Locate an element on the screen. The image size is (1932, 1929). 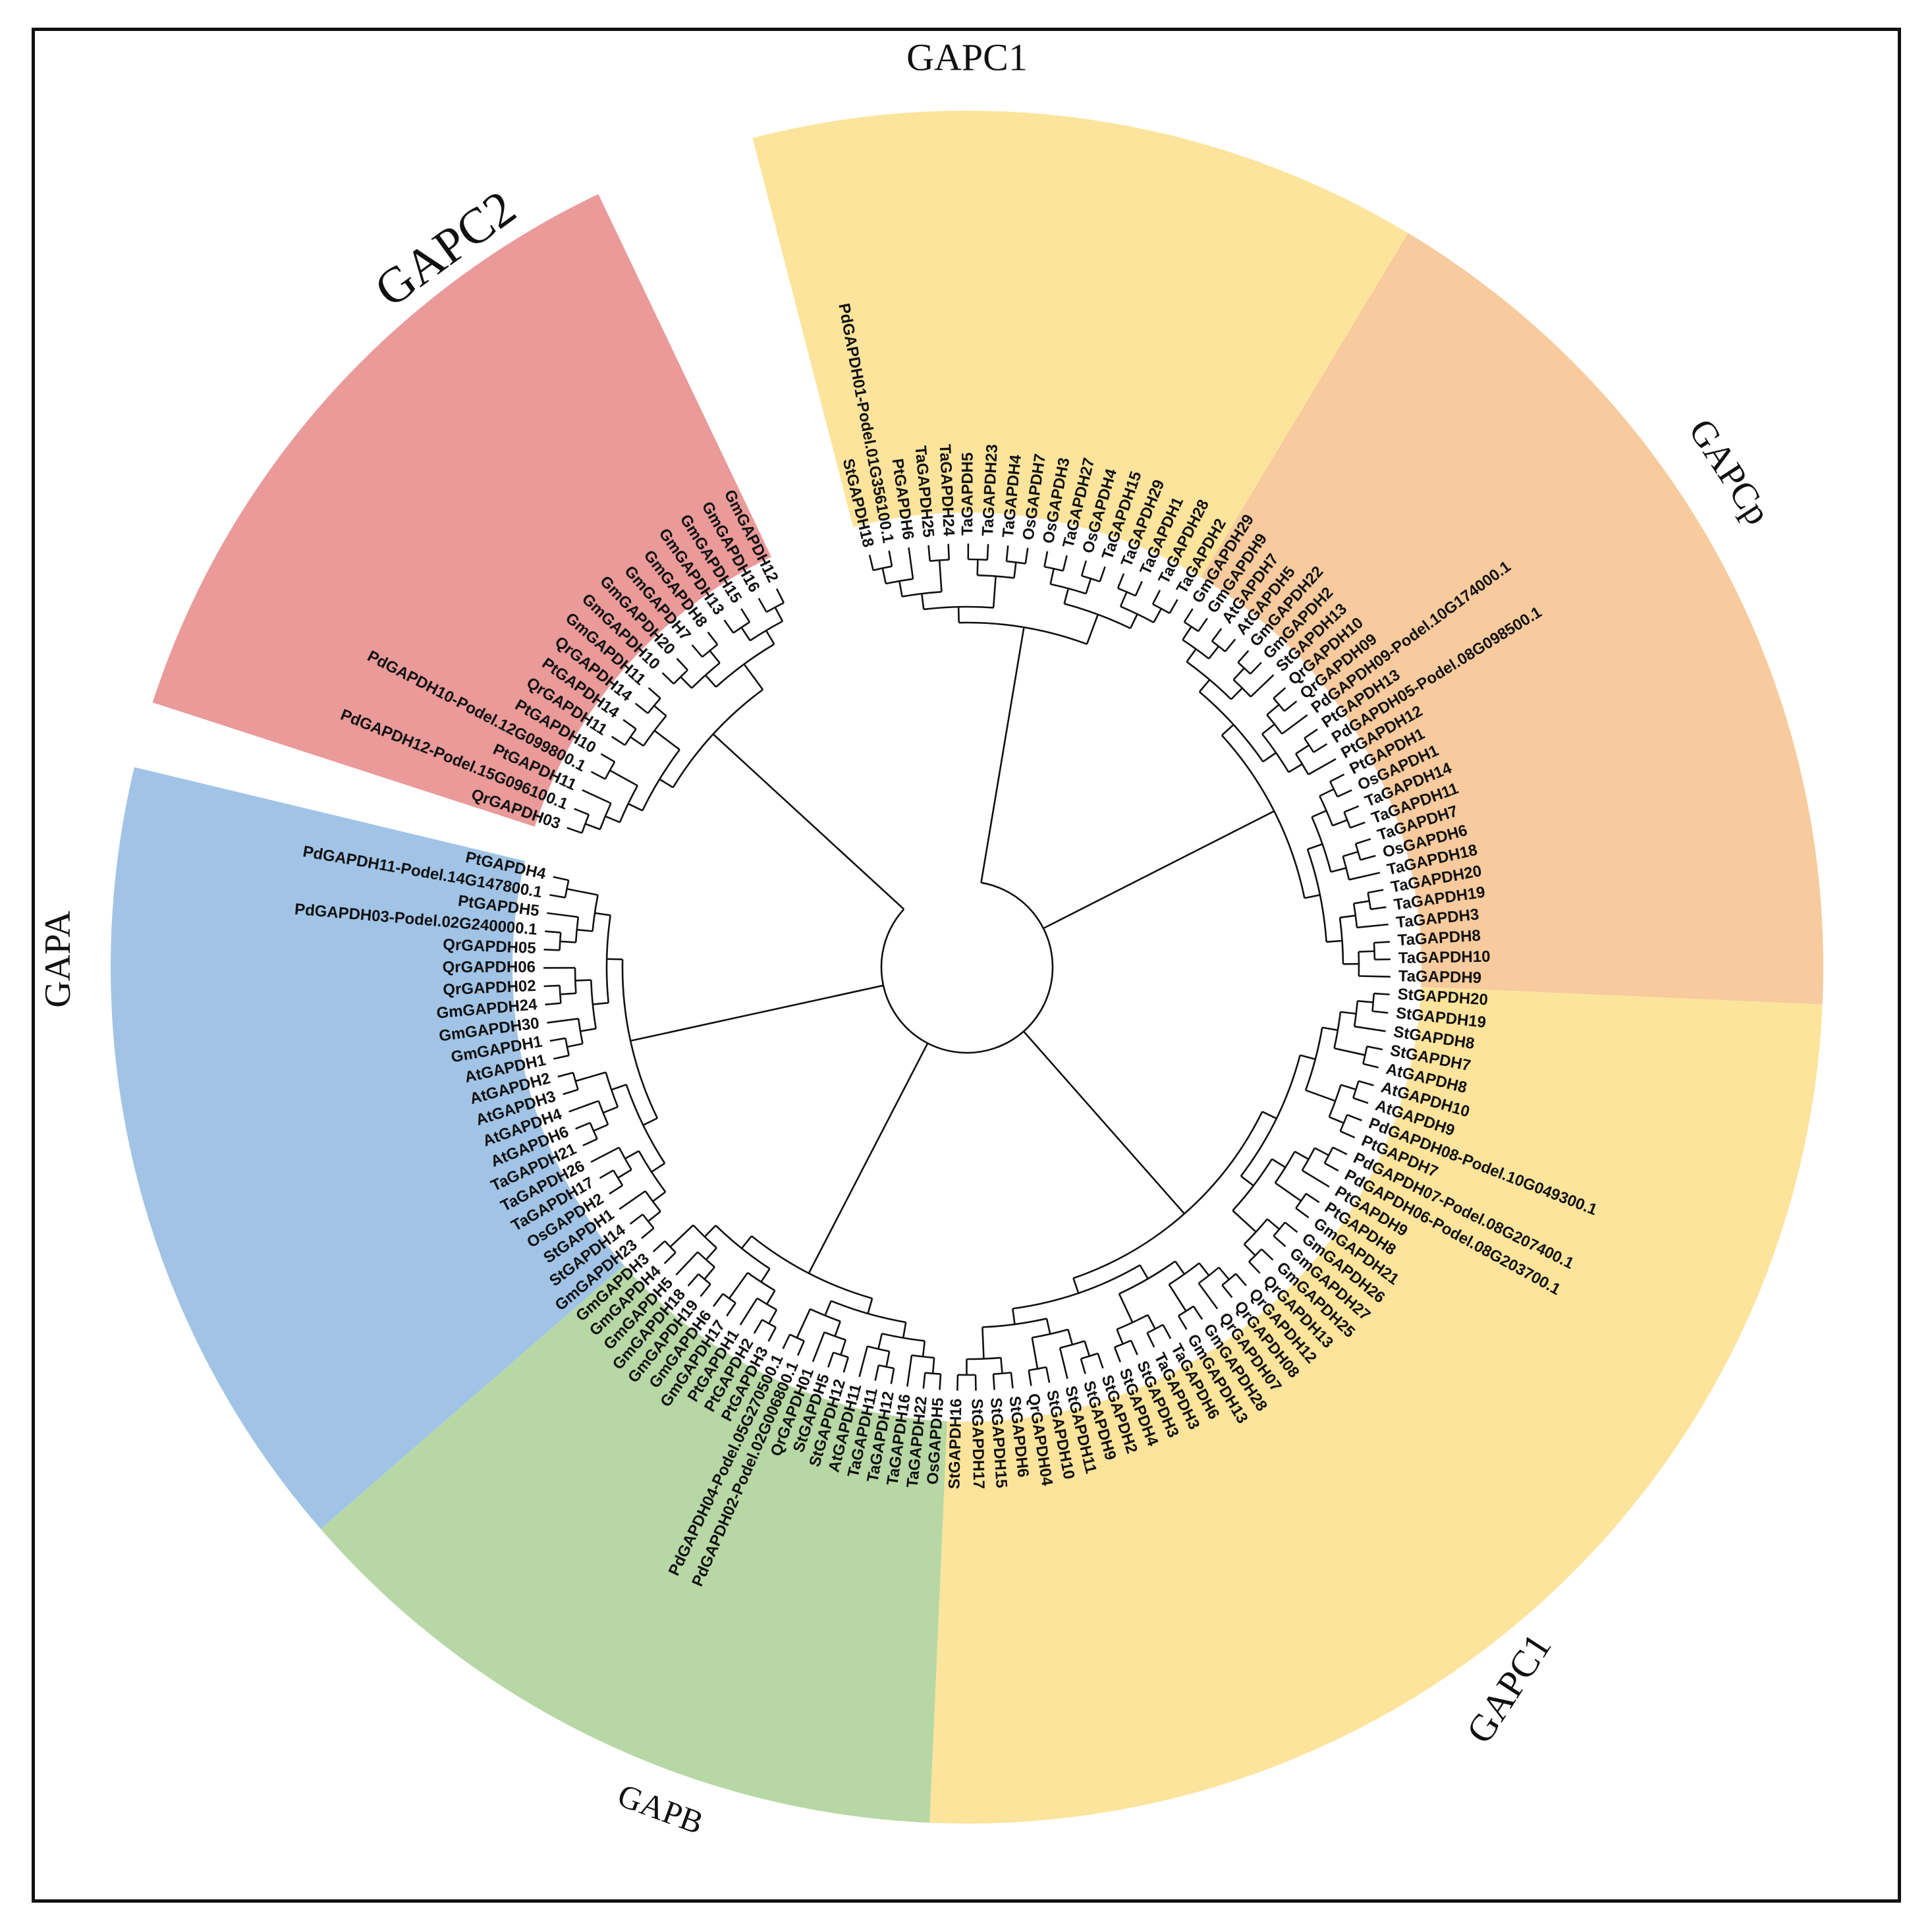
leaf-label: TaGAPDH24 is located at coordinates (947, 491).